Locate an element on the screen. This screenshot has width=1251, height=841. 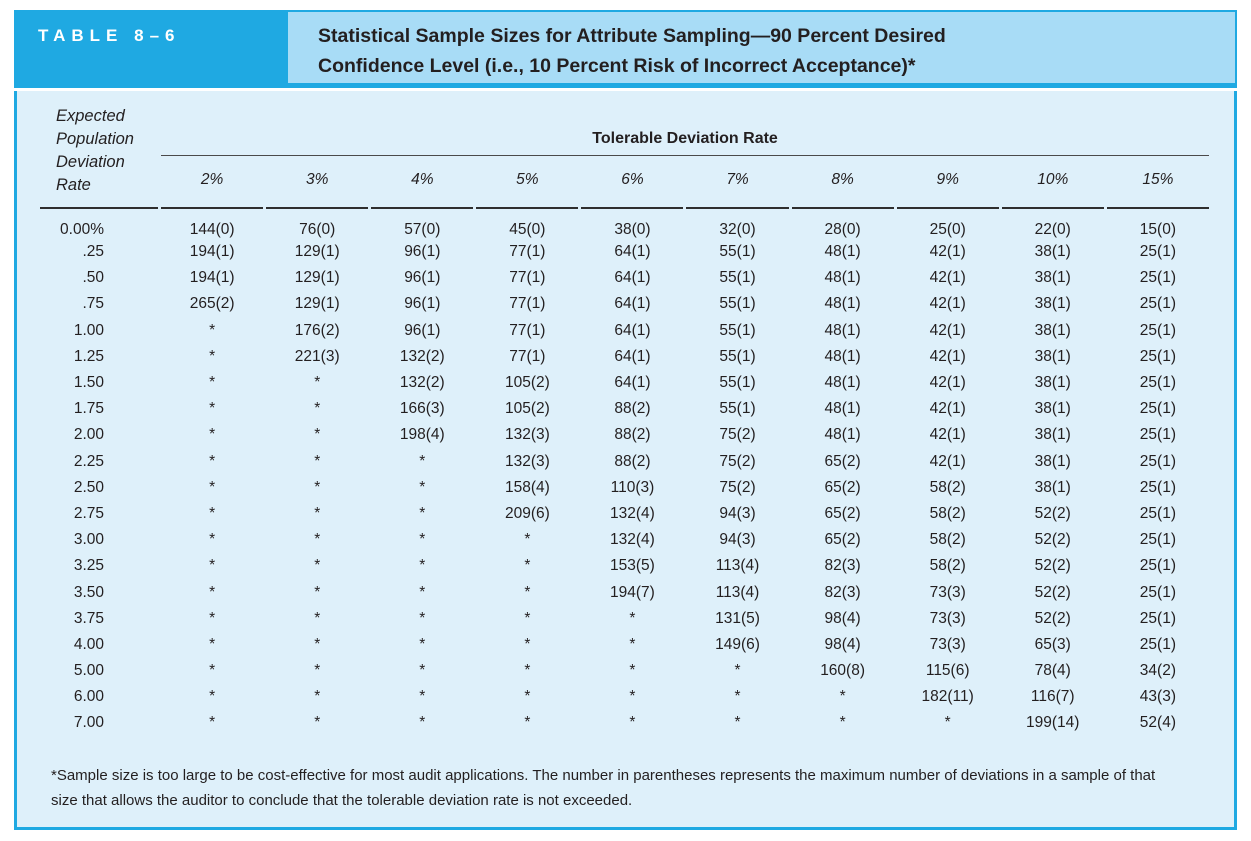
table-cell: 131(5) is located at coordinates (737, 618).